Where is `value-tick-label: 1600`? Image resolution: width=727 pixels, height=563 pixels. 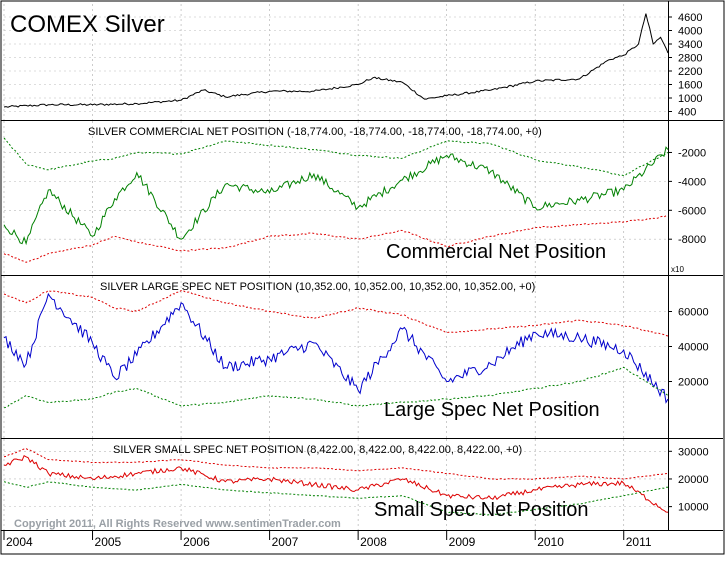
value-tick-label: 1600 is located at coordinates (690, 86).